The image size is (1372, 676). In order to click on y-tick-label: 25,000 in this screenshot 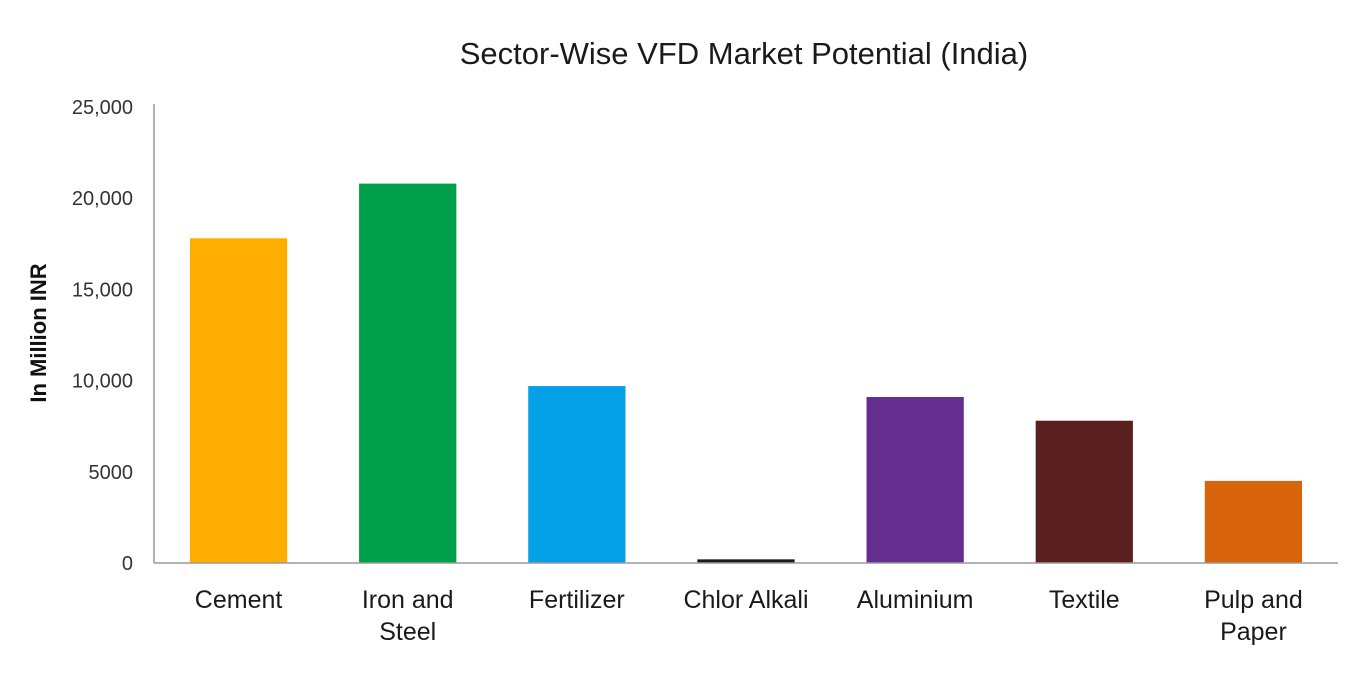, I will do `click(102, 108)`.